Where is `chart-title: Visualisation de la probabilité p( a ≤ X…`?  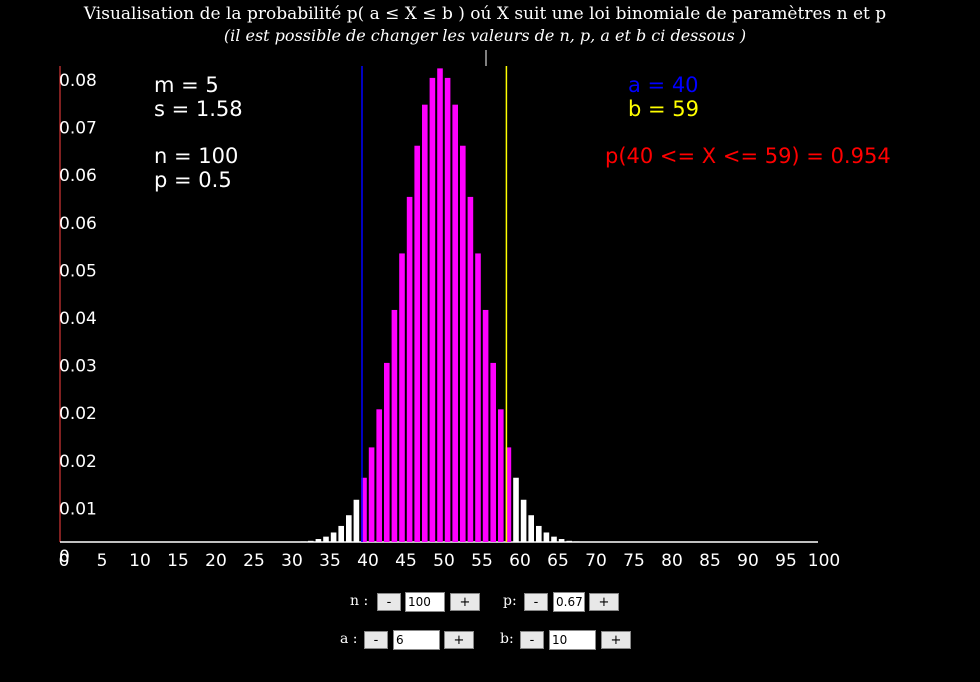 chart-title: Visualisation de la probabilité p( a ≤ X… is located at coordinates (484, 14).